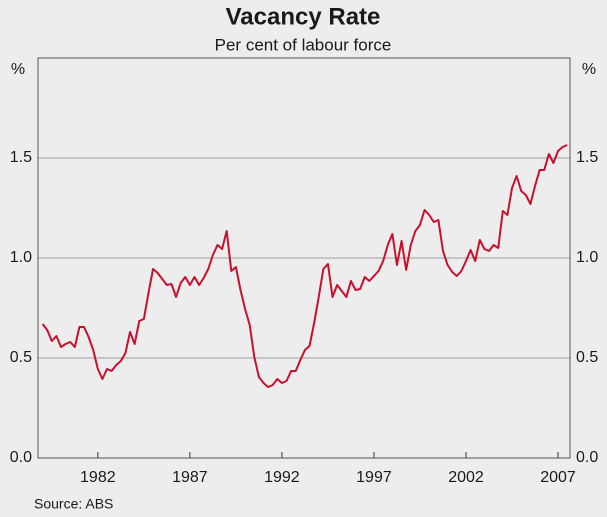 This screenshot has width=607, height=517. I want to click on x-tick-label: 1987, so click(190, 477).